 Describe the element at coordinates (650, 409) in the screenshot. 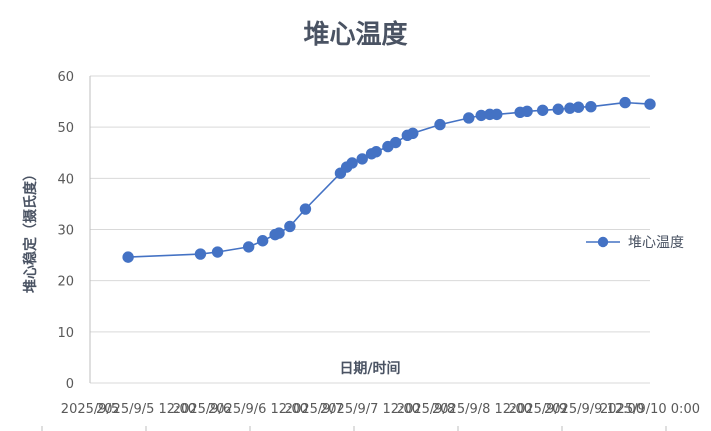

I see `x-tick-label: 2025/9/10 0:00` at that location.